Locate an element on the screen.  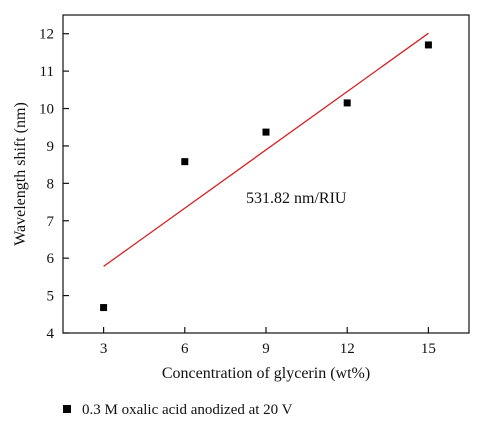
sensitivity-annotation: 531.82 nm/RIU is located at coordinates (296, 198).